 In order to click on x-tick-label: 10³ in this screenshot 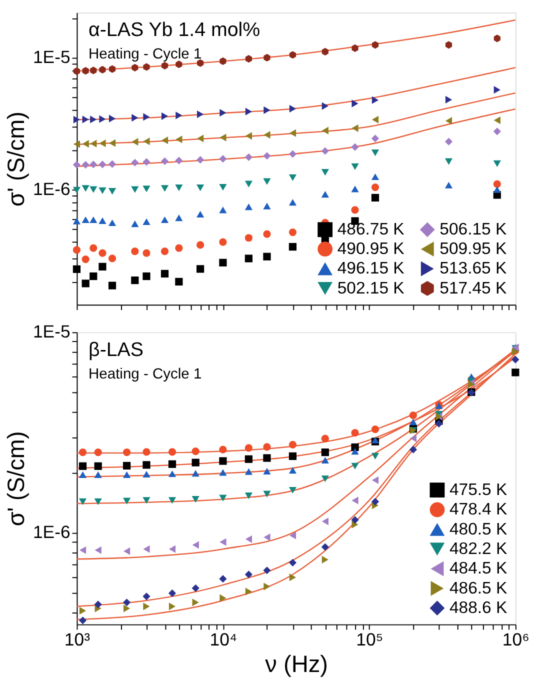, I will do `click(77, 639)`.